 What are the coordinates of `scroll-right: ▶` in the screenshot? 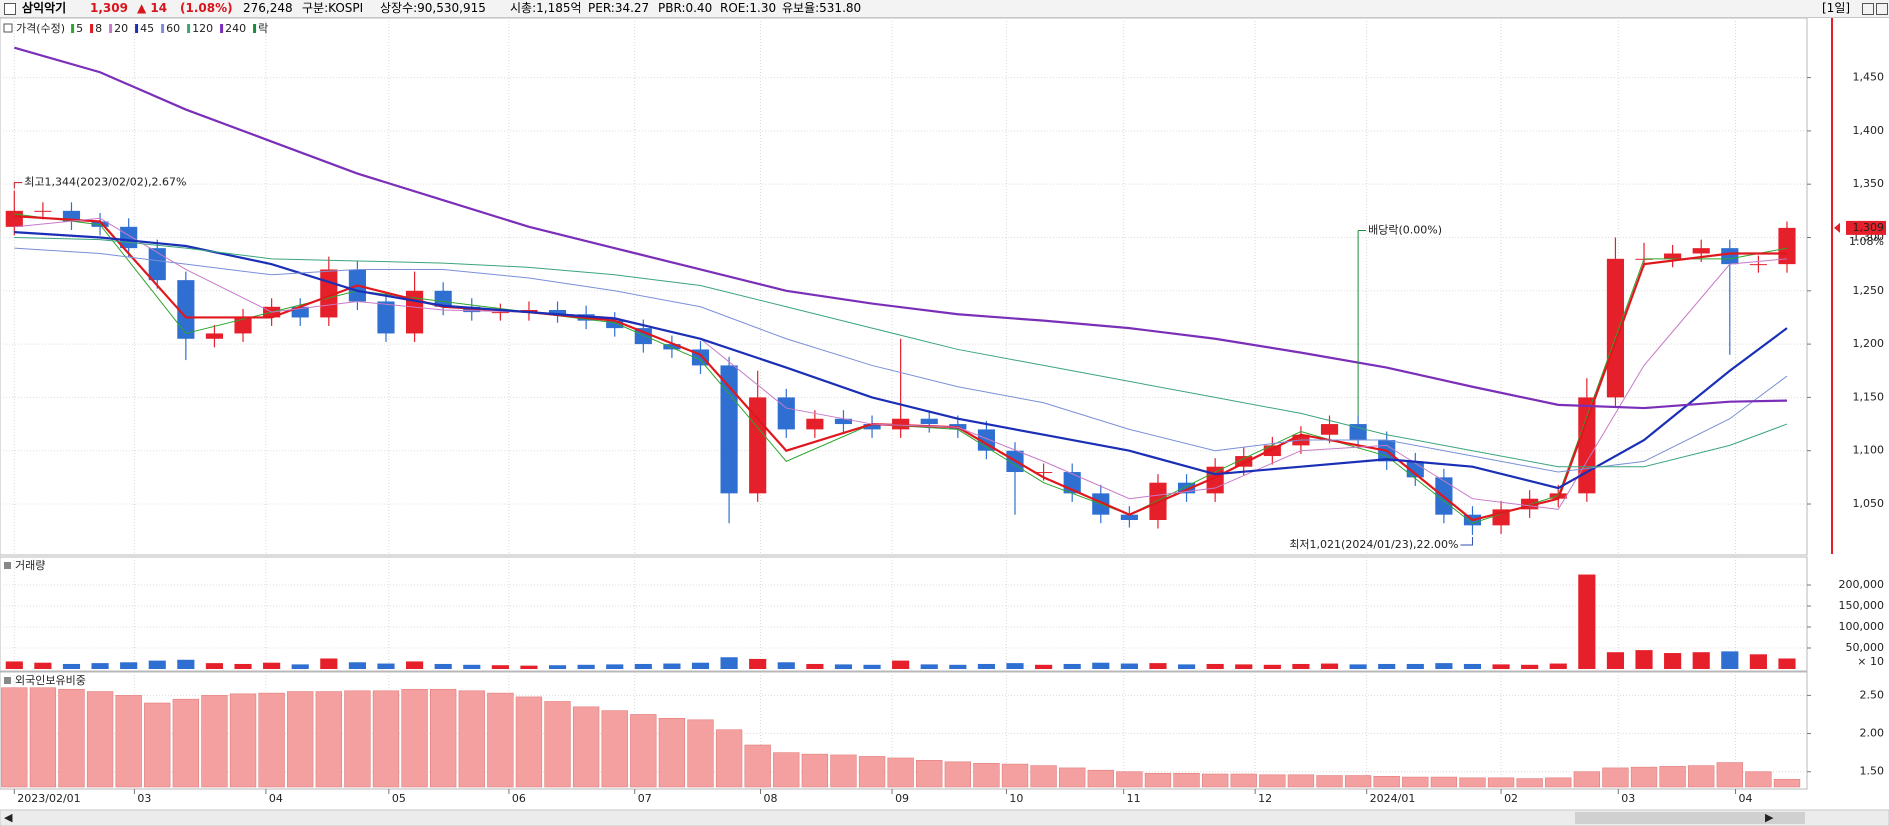 It's located at (1769, 817).